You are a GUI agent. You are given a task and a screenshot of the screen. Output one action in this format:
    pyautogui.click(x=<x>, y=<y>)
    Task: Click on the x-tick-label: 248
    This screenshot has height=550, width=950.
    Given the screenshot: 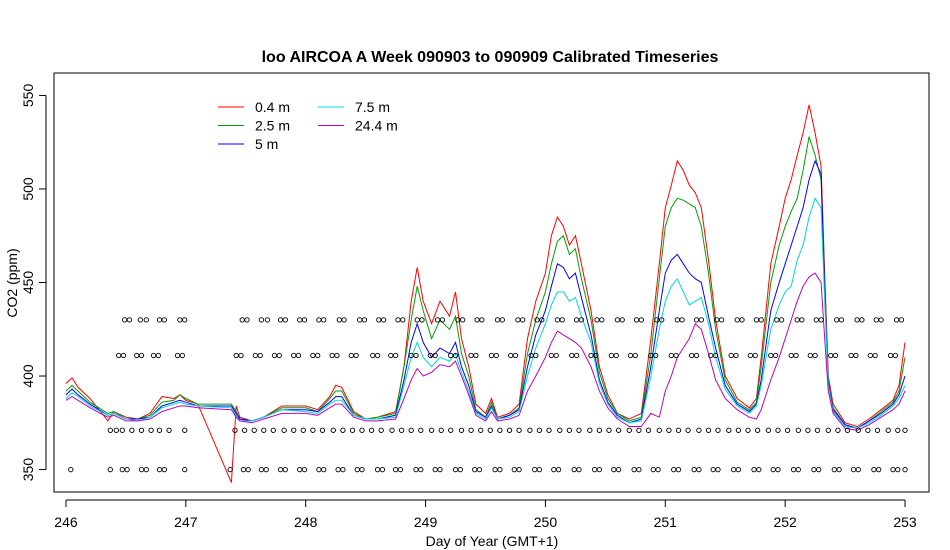 What is the action you would take?
    pyautogui.click(x=306, y=522)
    